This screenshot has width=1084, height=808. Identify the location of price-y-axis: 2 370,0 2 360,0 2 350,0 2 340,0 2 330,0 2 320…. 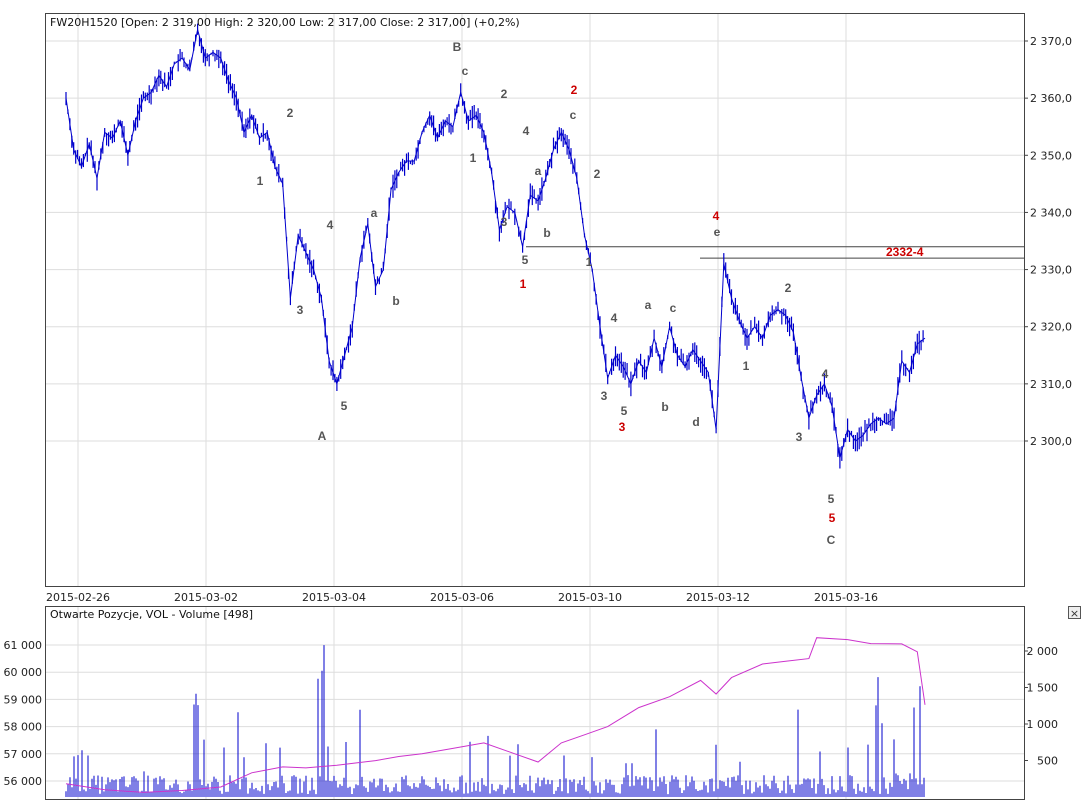
(1048, 241).